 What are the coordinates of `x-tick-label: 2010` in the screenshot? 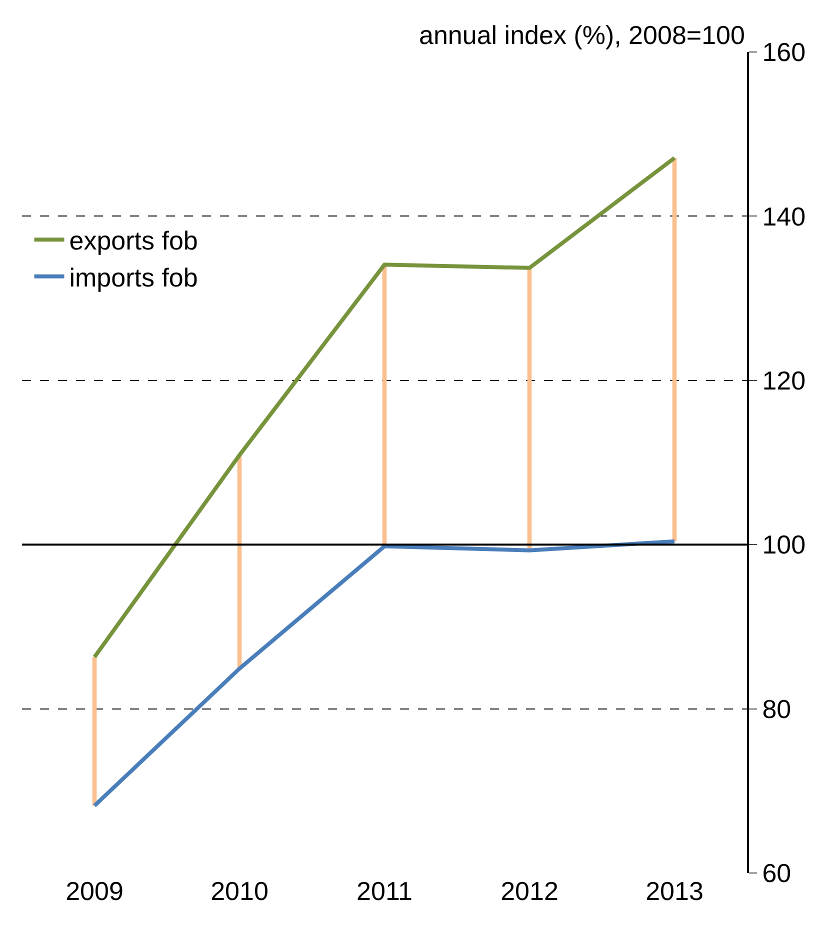 It's located at (239, 891).